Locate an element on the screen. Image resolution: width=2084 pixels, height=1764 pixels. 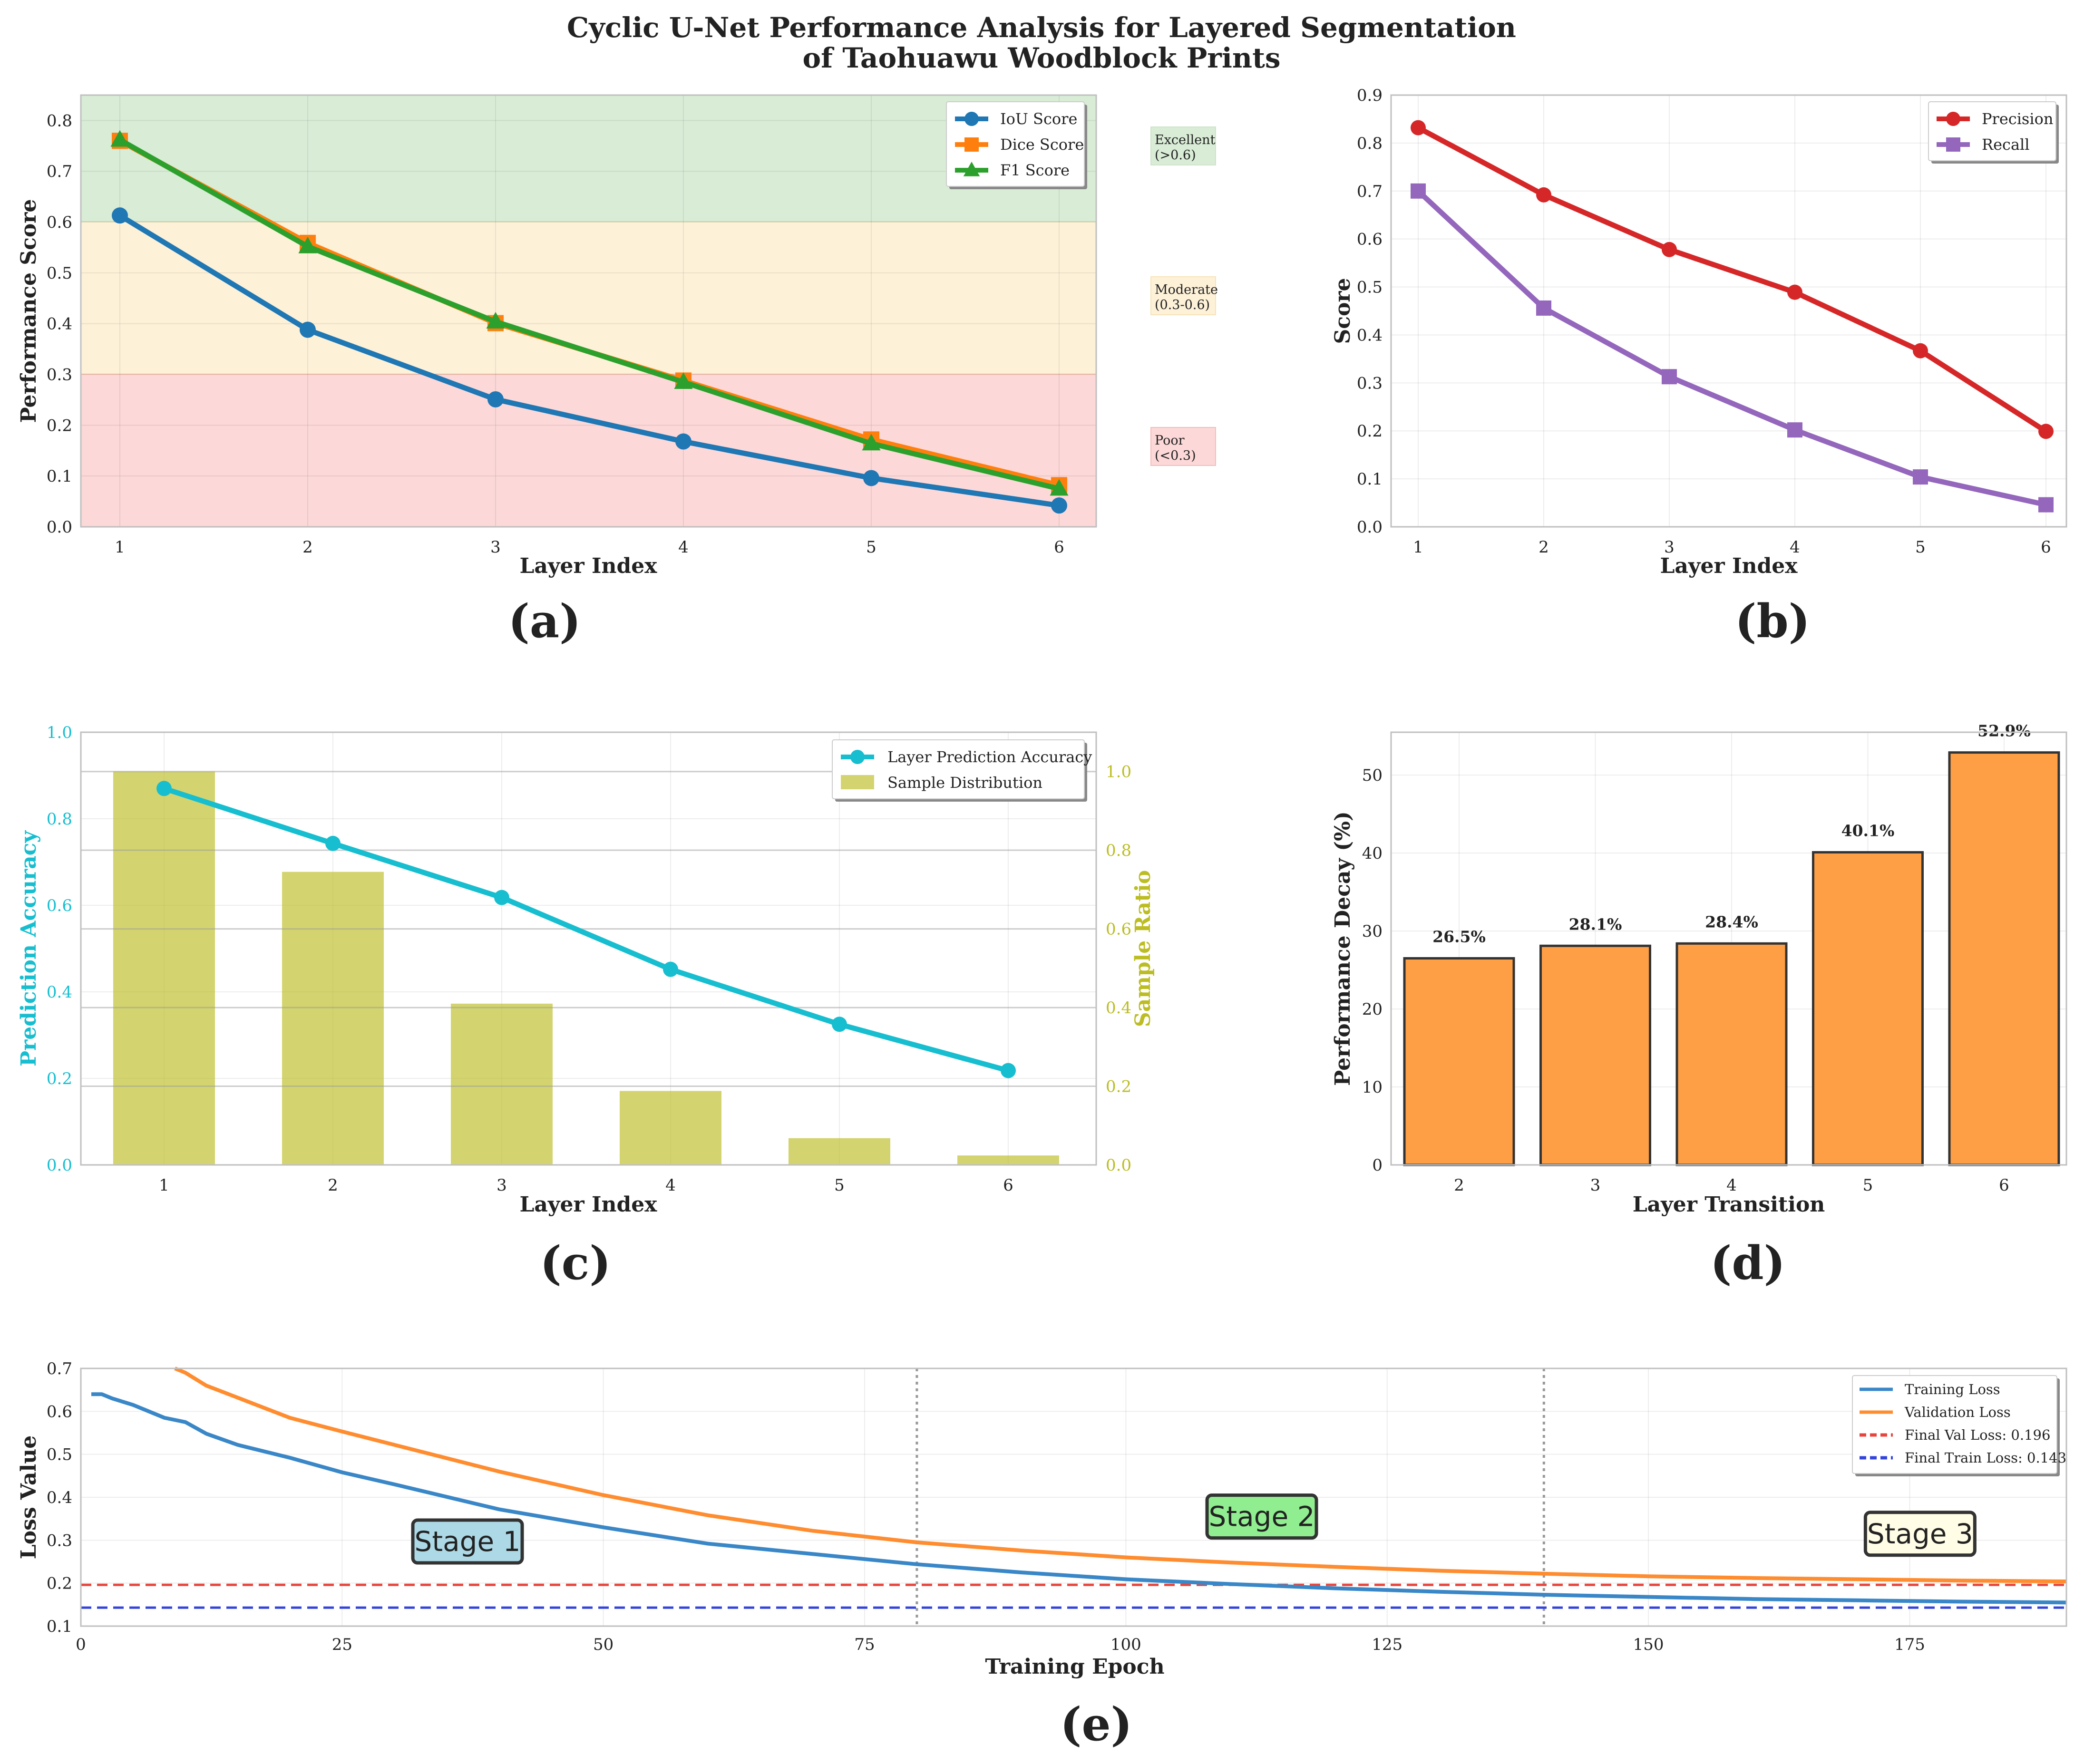
y-tick-label: 0.0 is located at coordinates (59, 527).